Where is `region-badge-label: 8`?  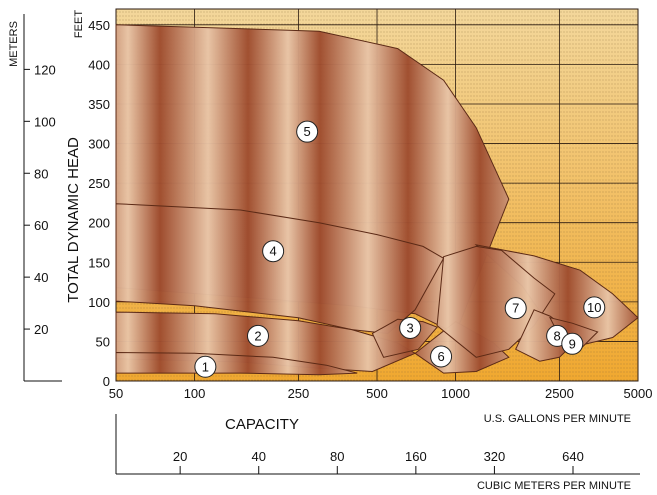 region-badge-label: 8 is located at coordinates (557, 335).